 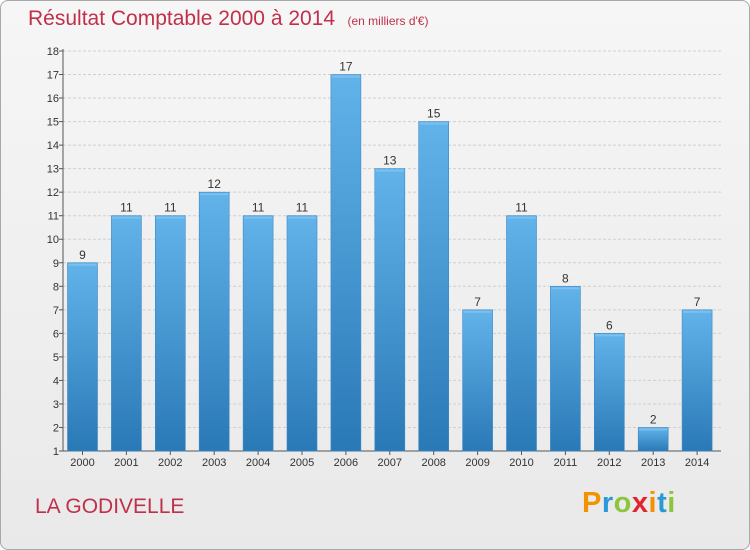 What do you see at coordinates (653, 419) in the screenshot?
I see `data-label: 2` at bounding box center [653, 419].